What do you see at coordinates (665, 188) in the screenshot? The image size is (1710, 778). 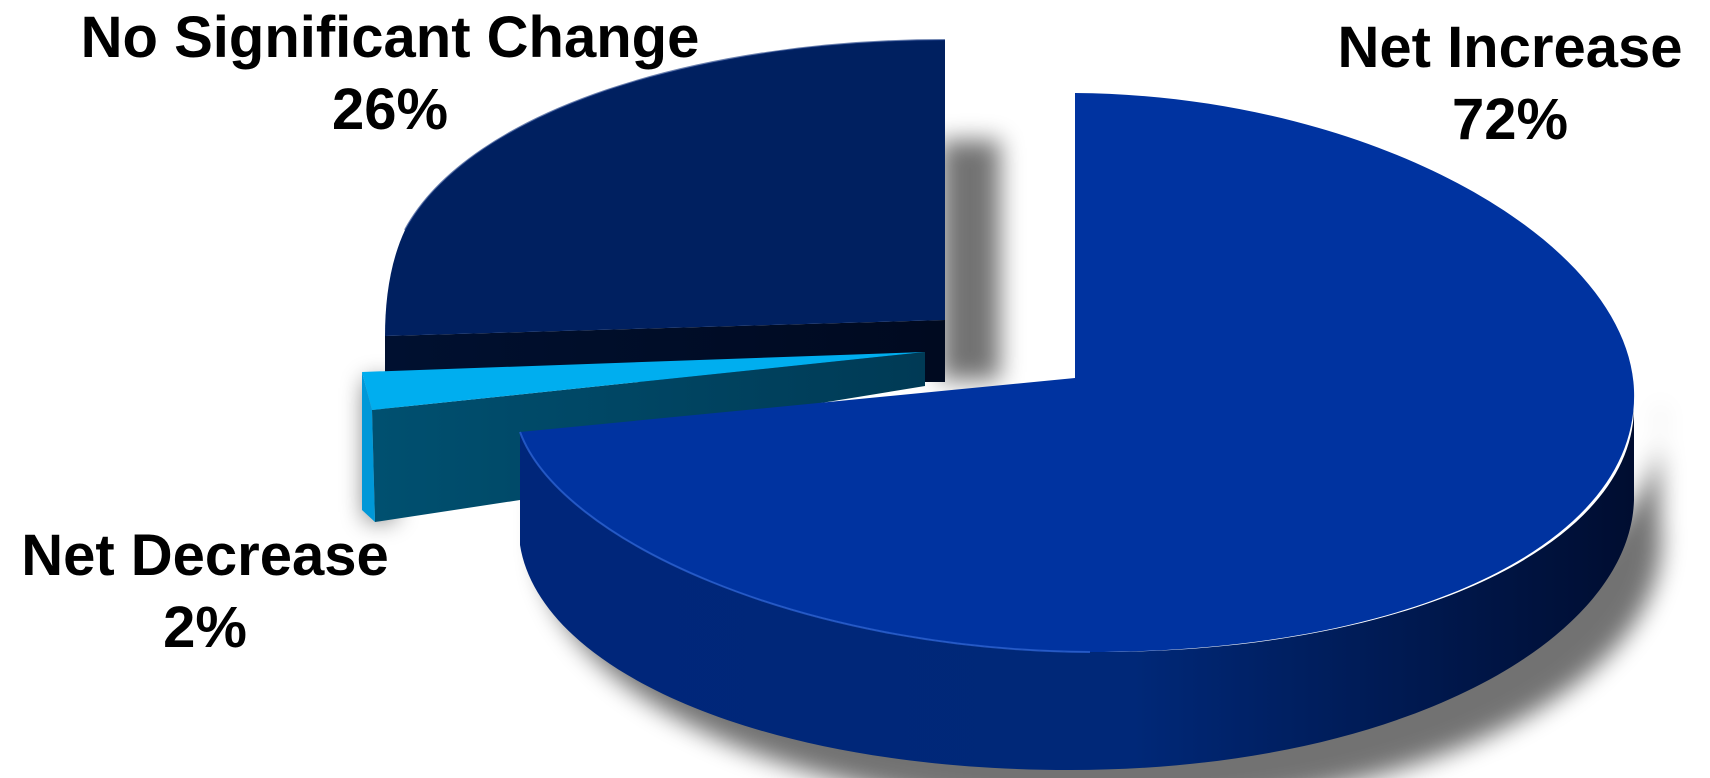 I see `slice-no-significant-change-top` at bounding box center [665, 188].